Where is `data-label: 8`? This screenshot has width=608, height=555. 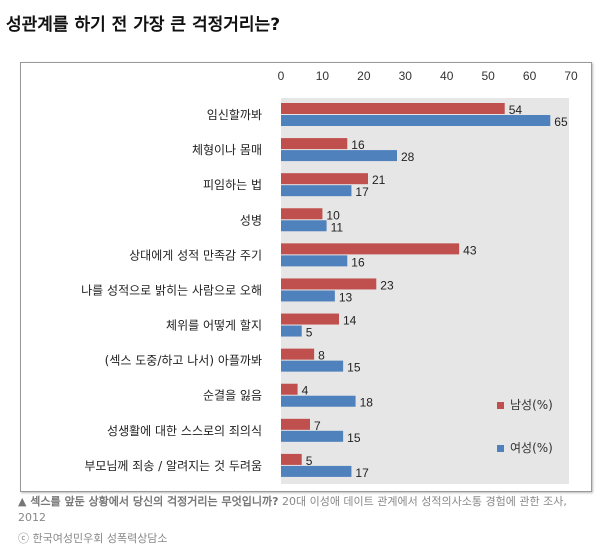
data-label: 8 is located at coordinates (321, 356).